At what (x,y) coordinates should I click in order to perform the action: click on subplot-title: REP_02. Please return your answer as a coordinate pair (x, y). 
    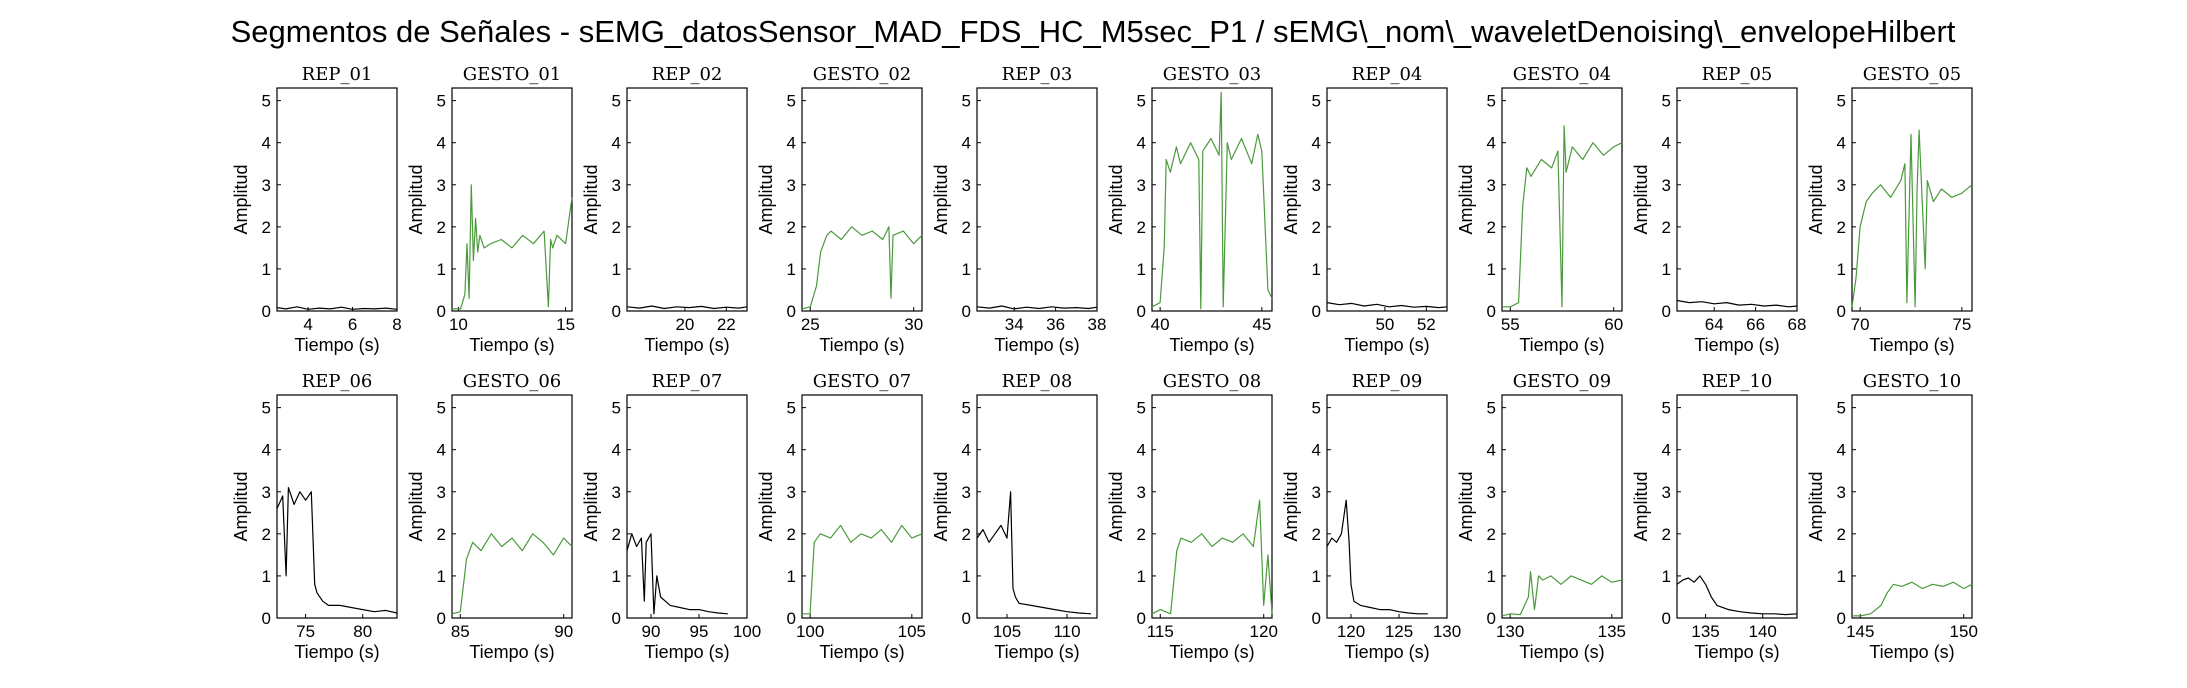
    Looking at the image, I should click on (687, 74).